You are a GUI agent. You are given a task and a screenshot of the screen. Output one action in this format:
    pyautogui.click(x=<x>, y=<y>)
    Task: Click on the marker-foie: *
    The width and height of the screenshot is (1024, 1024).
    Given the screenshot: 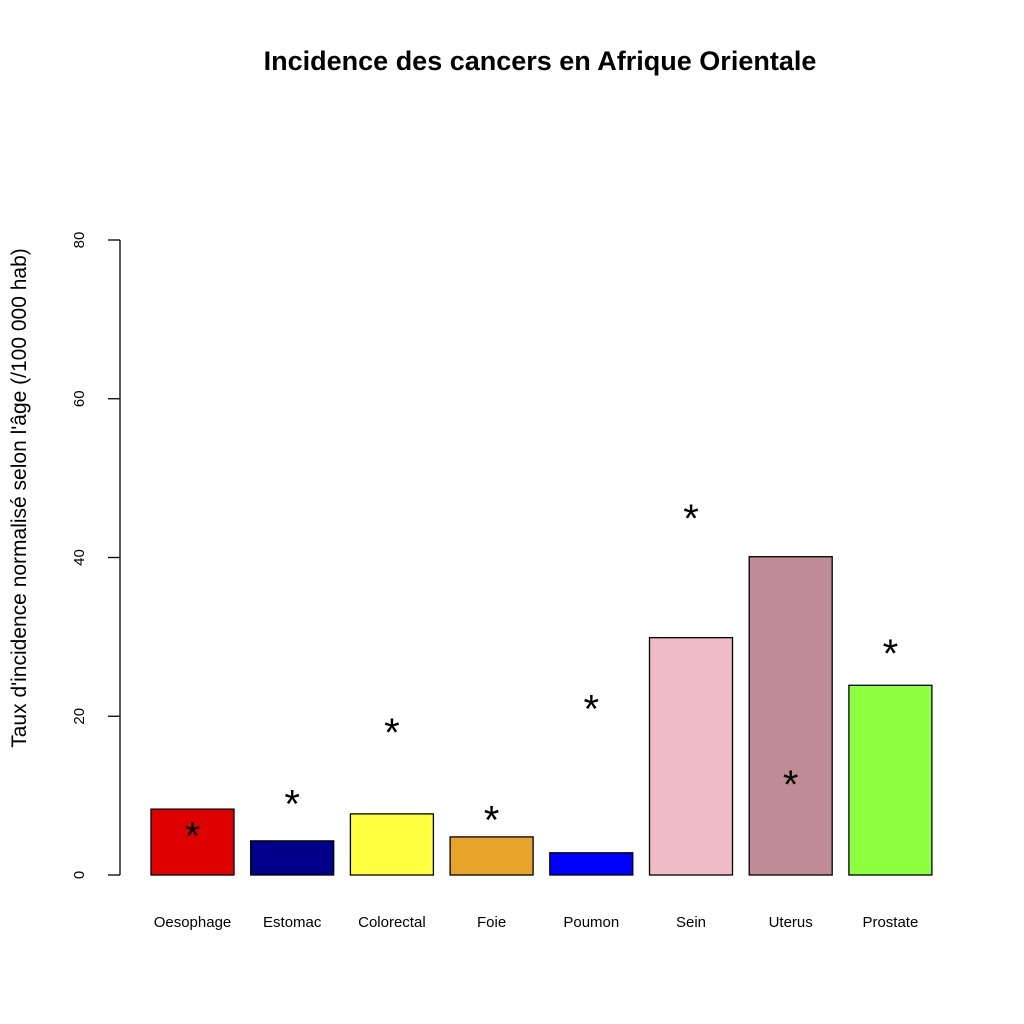 What is the action you would take?
    pyautogui.click(x=492, y=821)
    